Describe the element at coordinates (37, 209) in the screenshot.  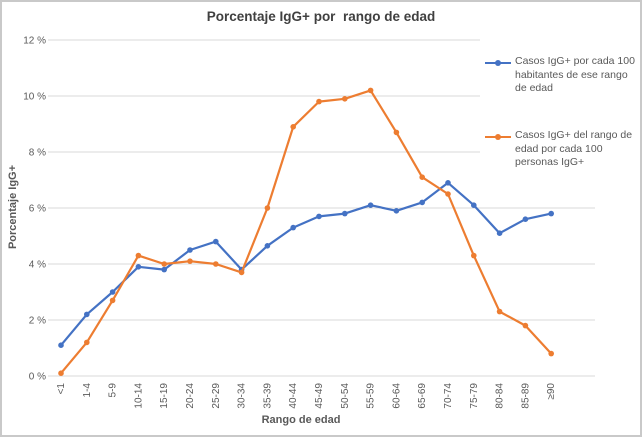
I see `y-tick-label: 6 %` at that location.